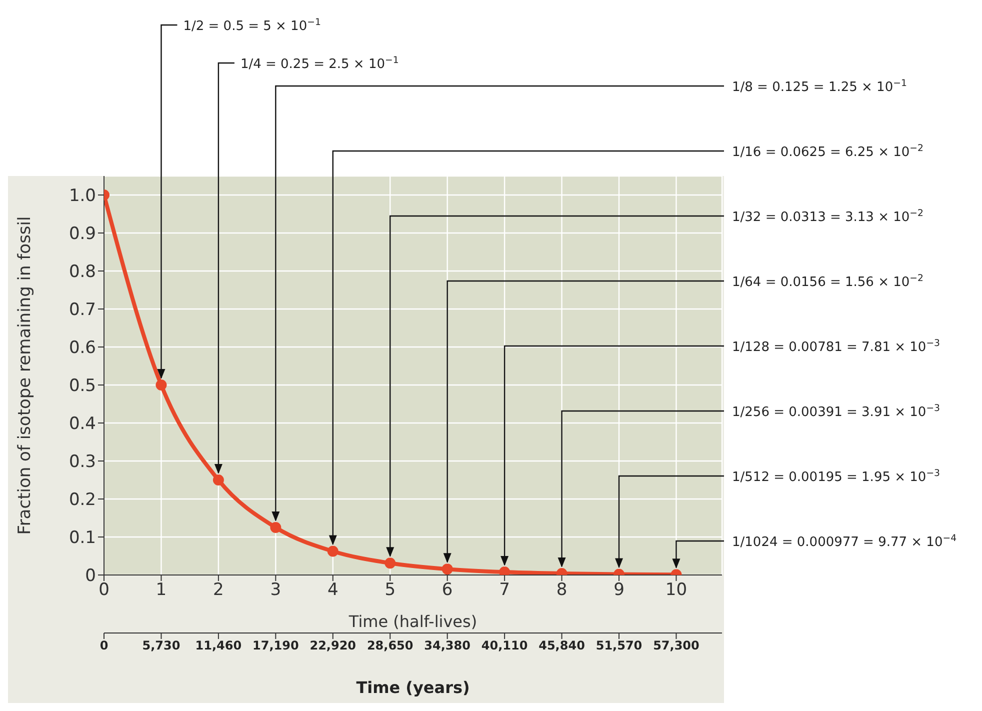  Describe the element at coordinates (413, 621) in the screenshot. I see `x-axis-title: Time (half-lives)` at that location.